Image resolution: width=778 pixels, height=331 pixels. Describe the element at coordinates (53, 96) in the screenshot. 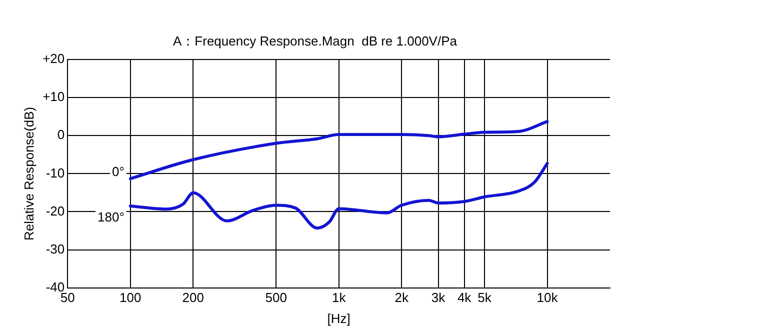

I see `y-tick-label: +10` at that location.